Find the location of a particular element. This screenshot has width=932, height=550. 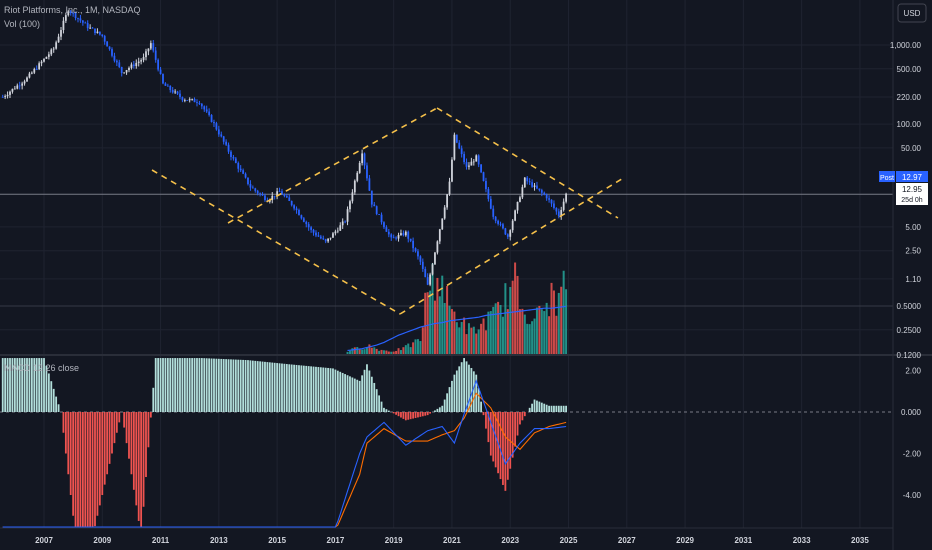

currency-button-frame is located at coordinates (912, 13).